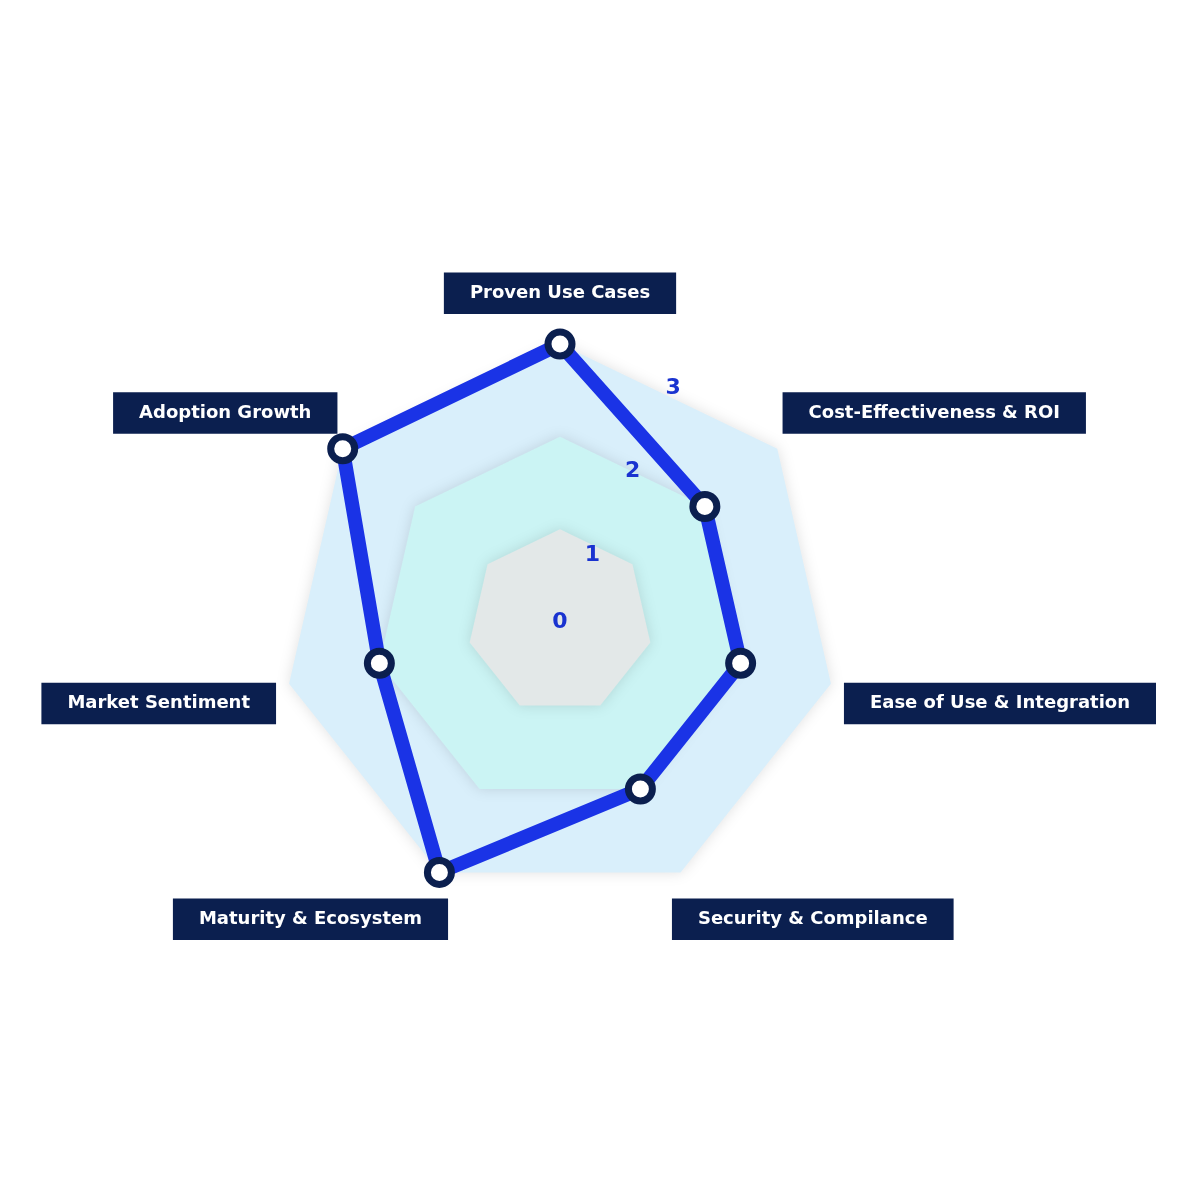 The height and width of the screenshot is (1200, 1200). What do you see at coordinates (225, 411) in the screenshot?
I see `spoke-label: Adoption Growth` at bounding box center [225, 411].